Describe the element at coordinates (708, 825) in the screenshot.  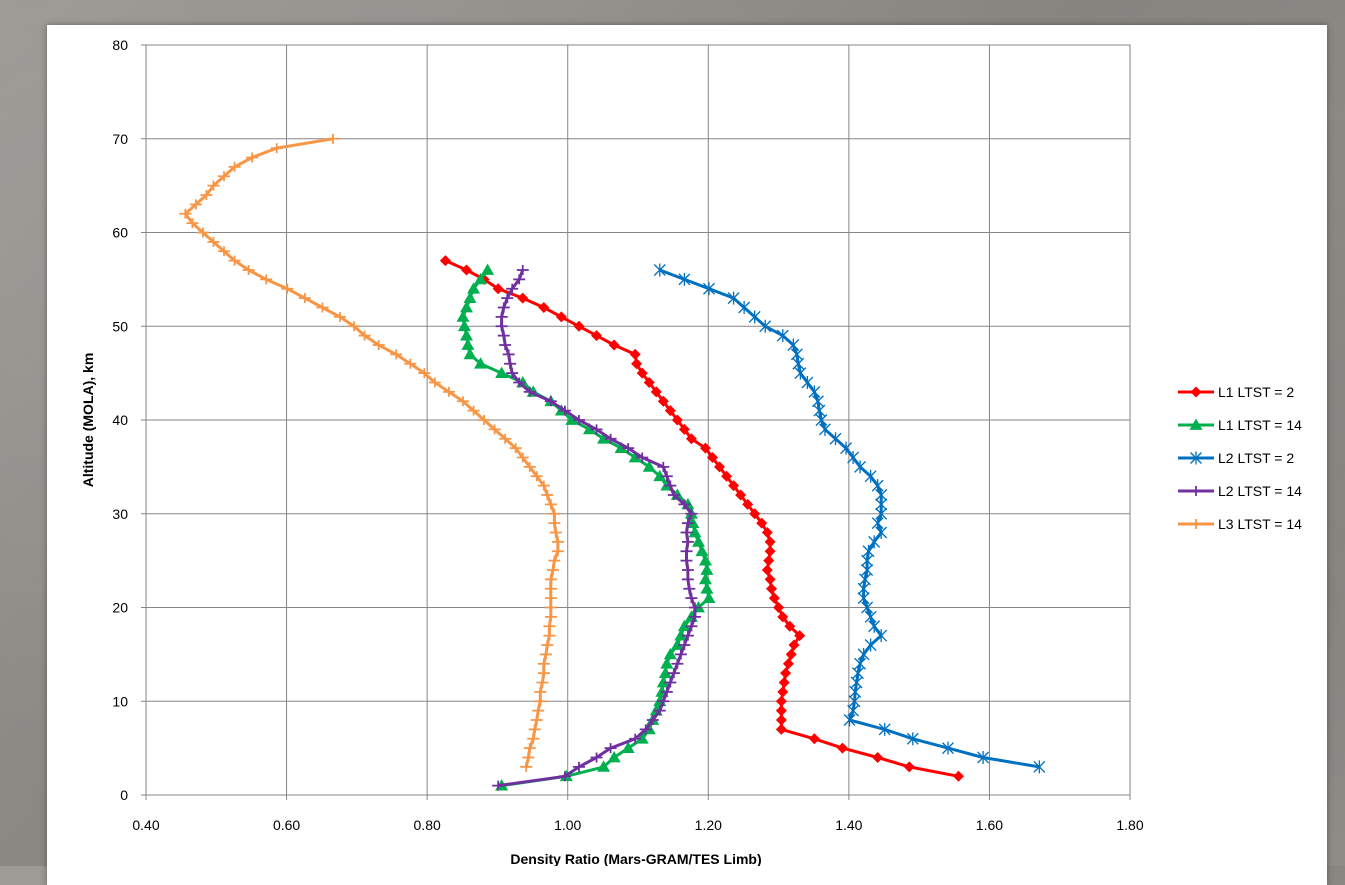
I see `x-tick-label: 1.20` at that location.